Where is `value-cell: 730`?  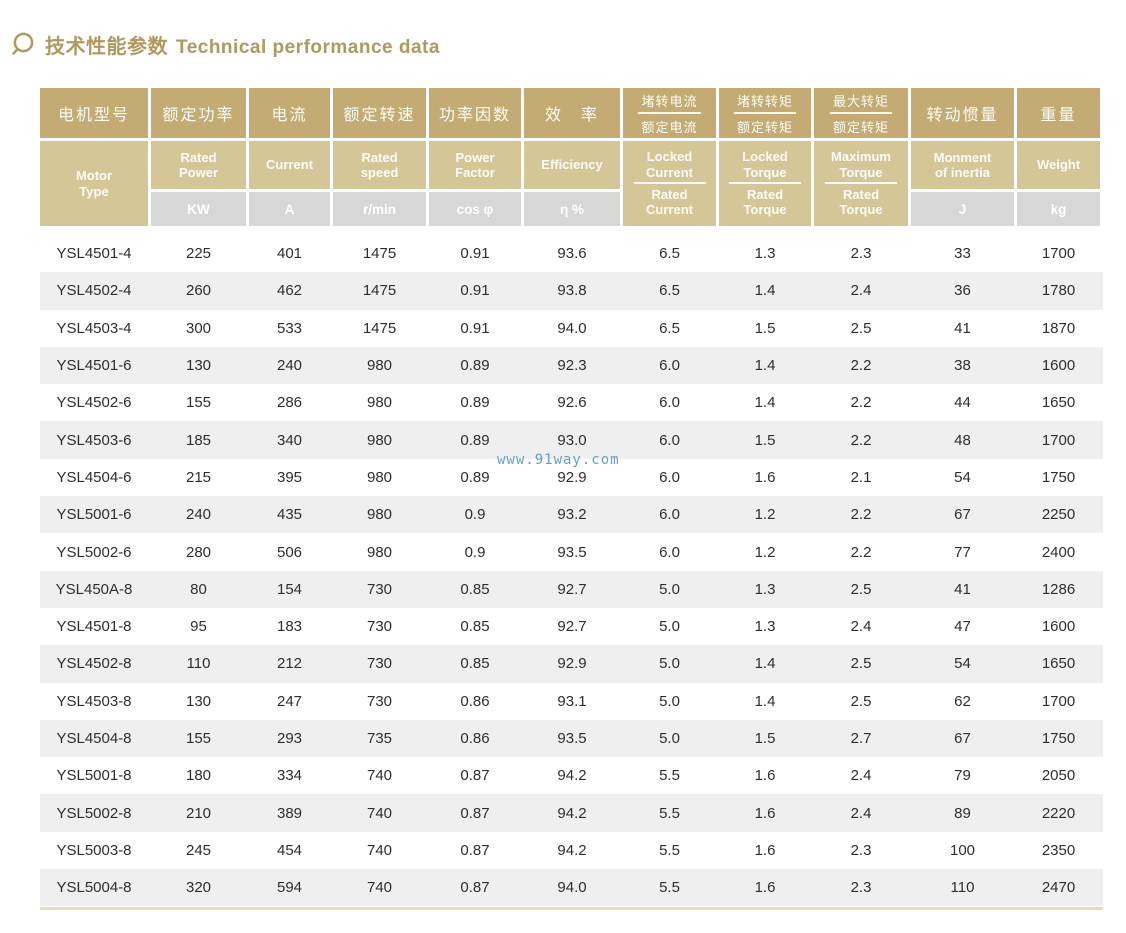 value-cell: 730 is located at coordinates (379, 664).